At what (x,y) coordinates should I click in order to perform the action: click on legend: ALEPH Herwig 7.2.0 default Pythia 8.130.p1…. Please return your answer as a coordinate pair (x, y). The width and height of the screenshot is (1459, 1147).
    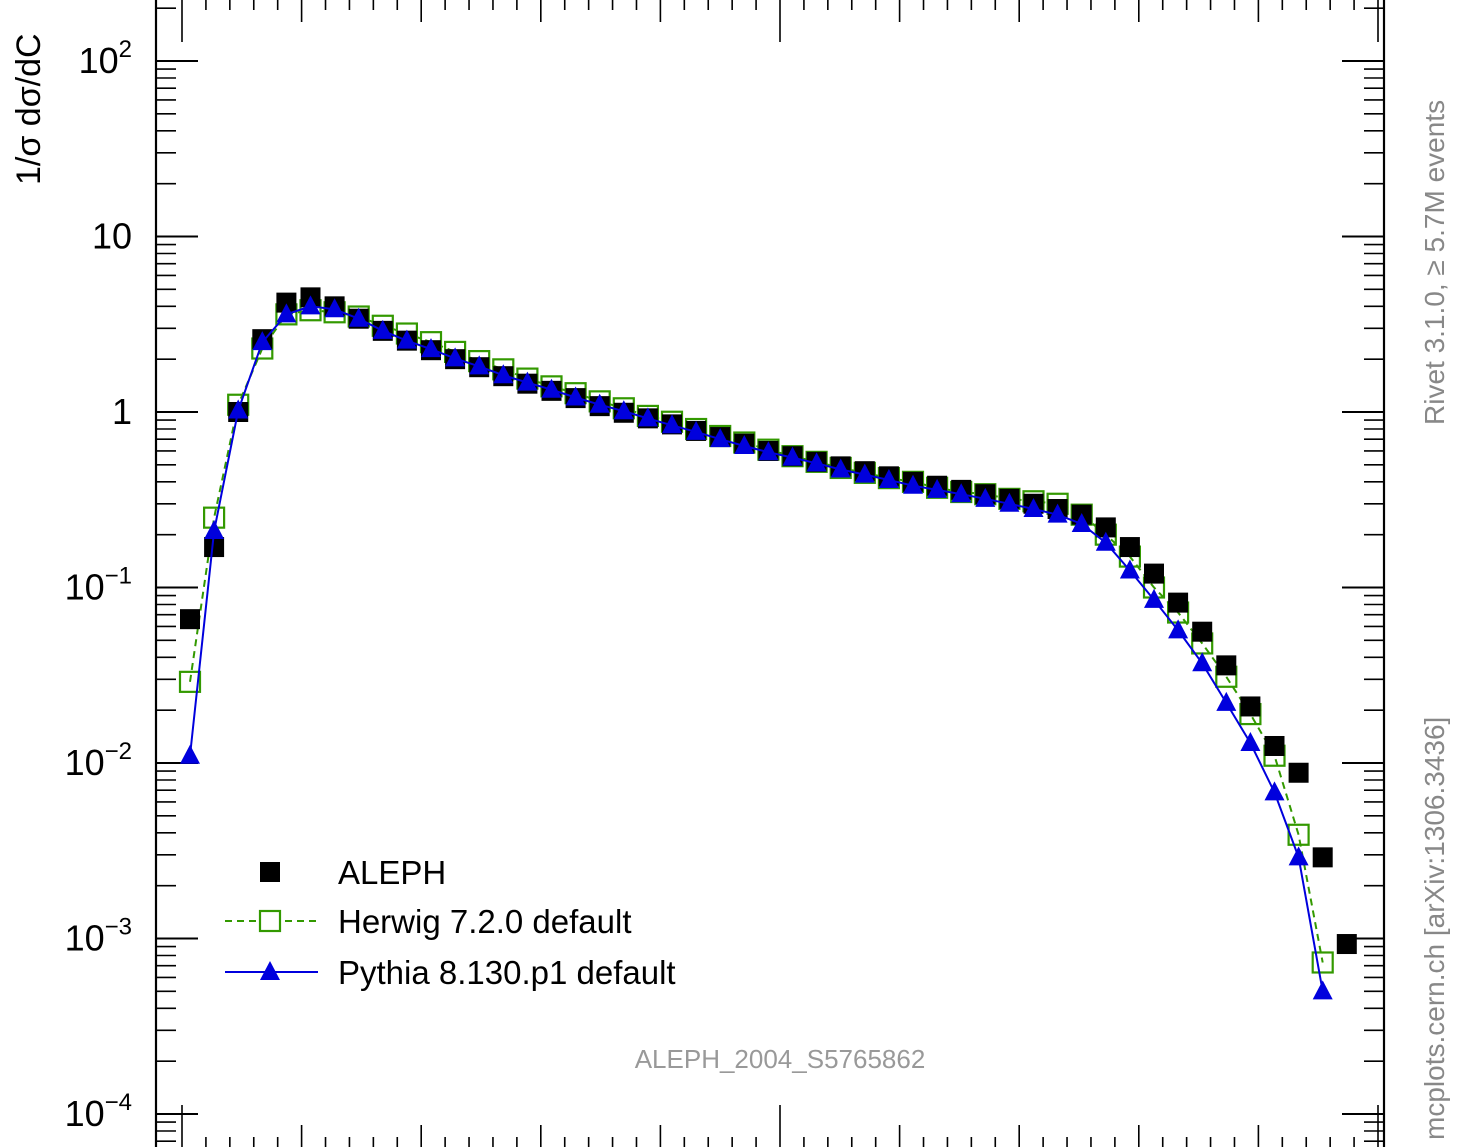
    Looking at the image, I should click on (450, 922).